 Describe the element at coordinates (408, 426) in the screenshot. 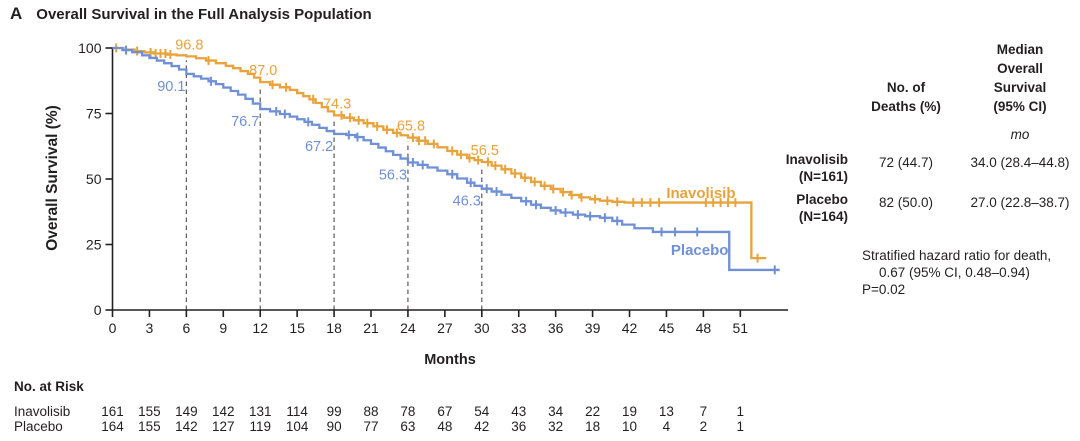

I see `risk-value: 63` at that location.